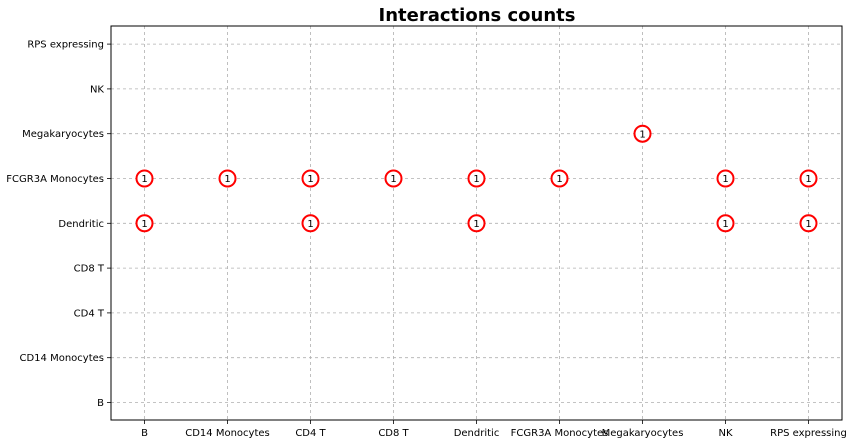 Image resolution: width=854 pixels, height=448 pixels. Describe the element at coordinates (725, 433) in the screenshot. I see `x-tick-label: NK` at that location.